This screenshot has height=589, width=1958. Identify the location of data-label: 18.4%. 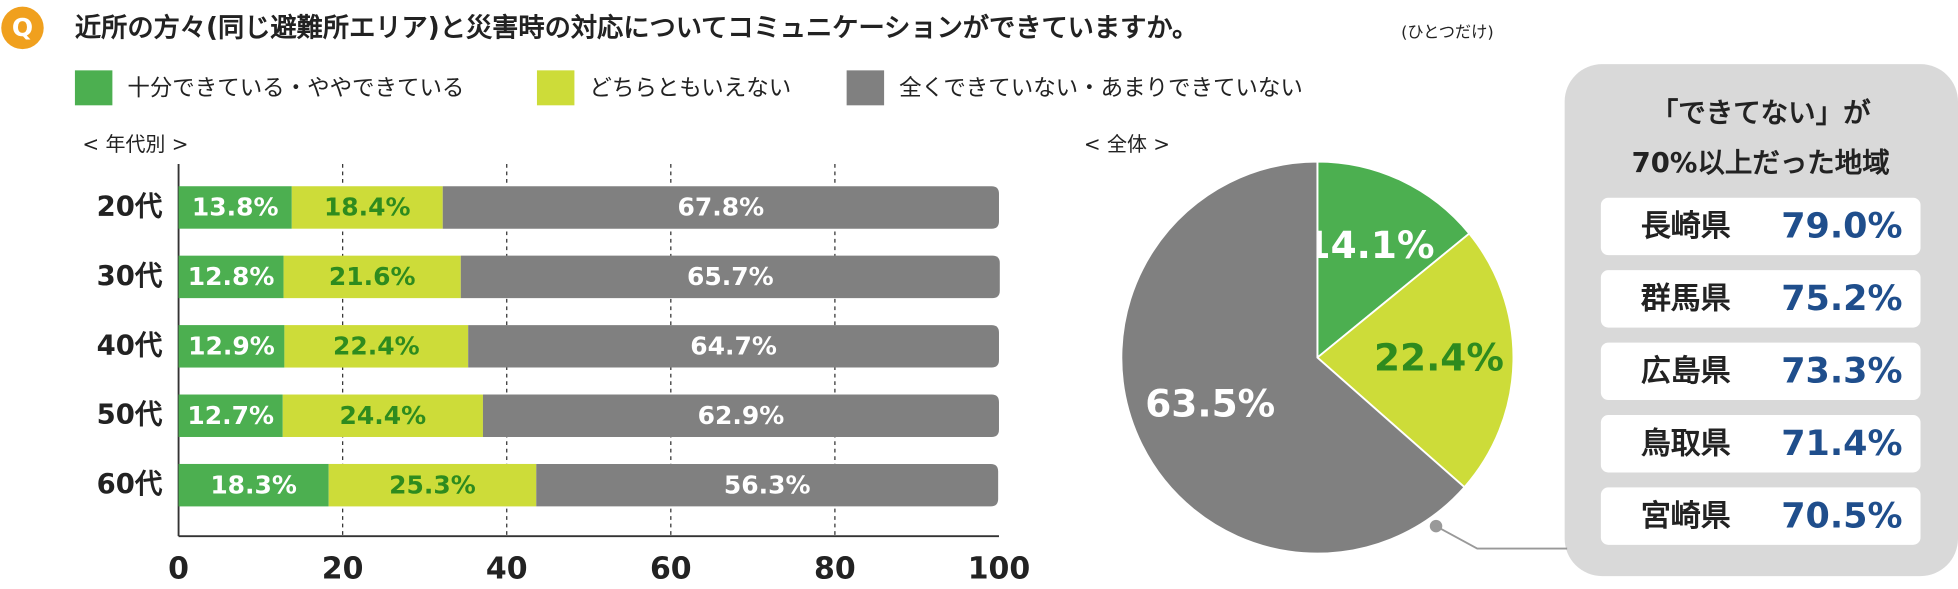
(367, 207).